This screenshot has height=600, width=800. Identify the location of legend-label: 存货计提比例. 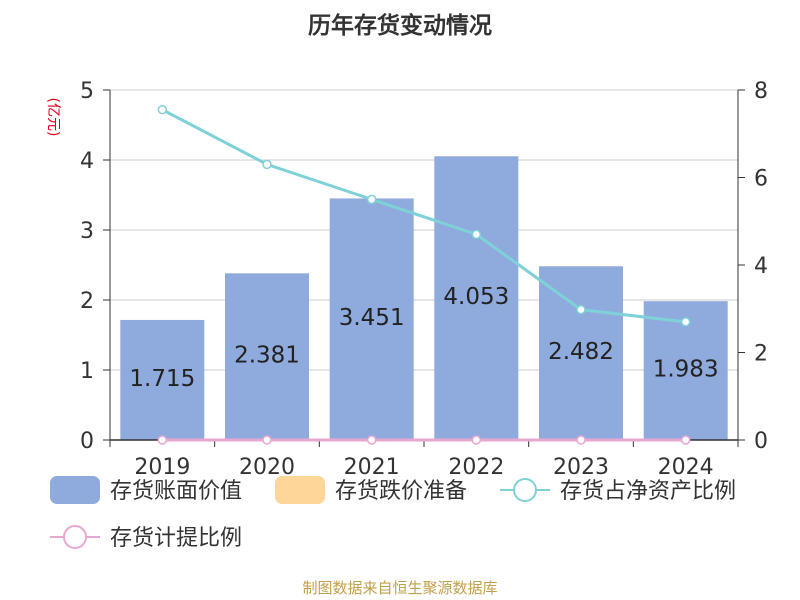
(176, 538).